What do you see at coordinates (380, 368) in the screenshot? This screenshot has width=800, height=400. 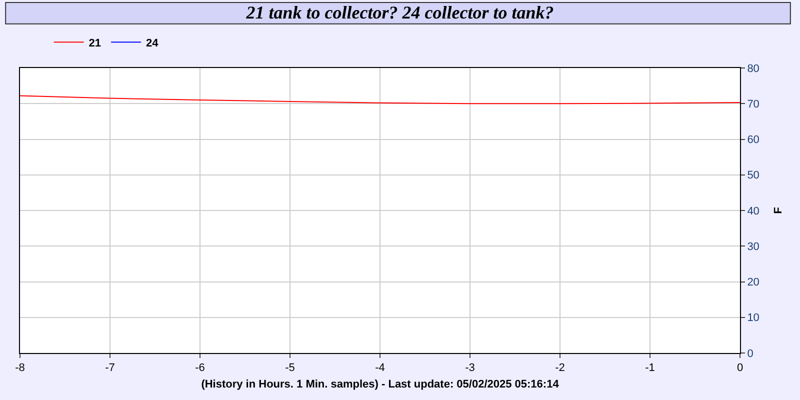 I see `x-tick-label: -4` at bounding box center [380, 368].